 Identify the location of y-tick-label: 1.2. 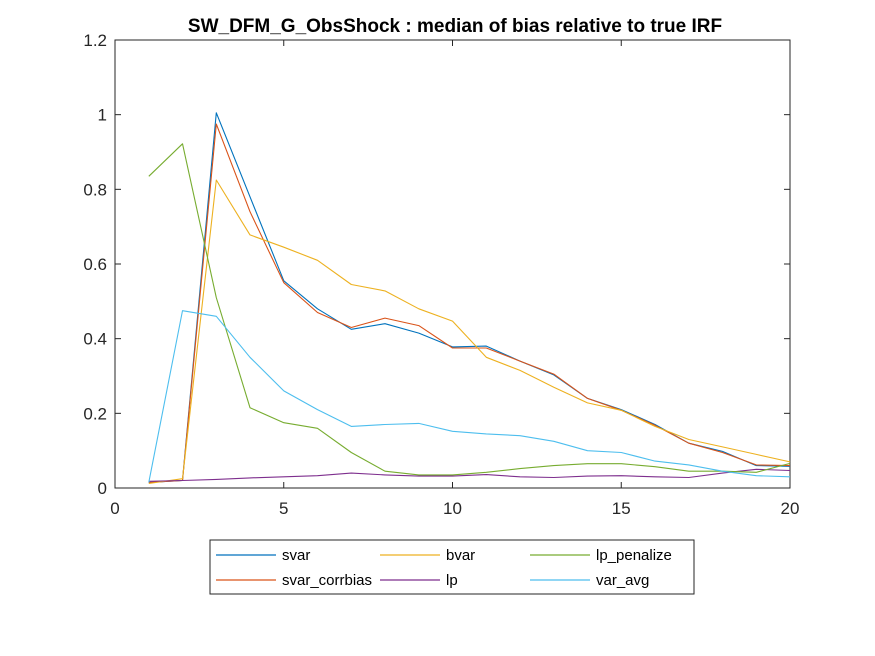
(95, 40).